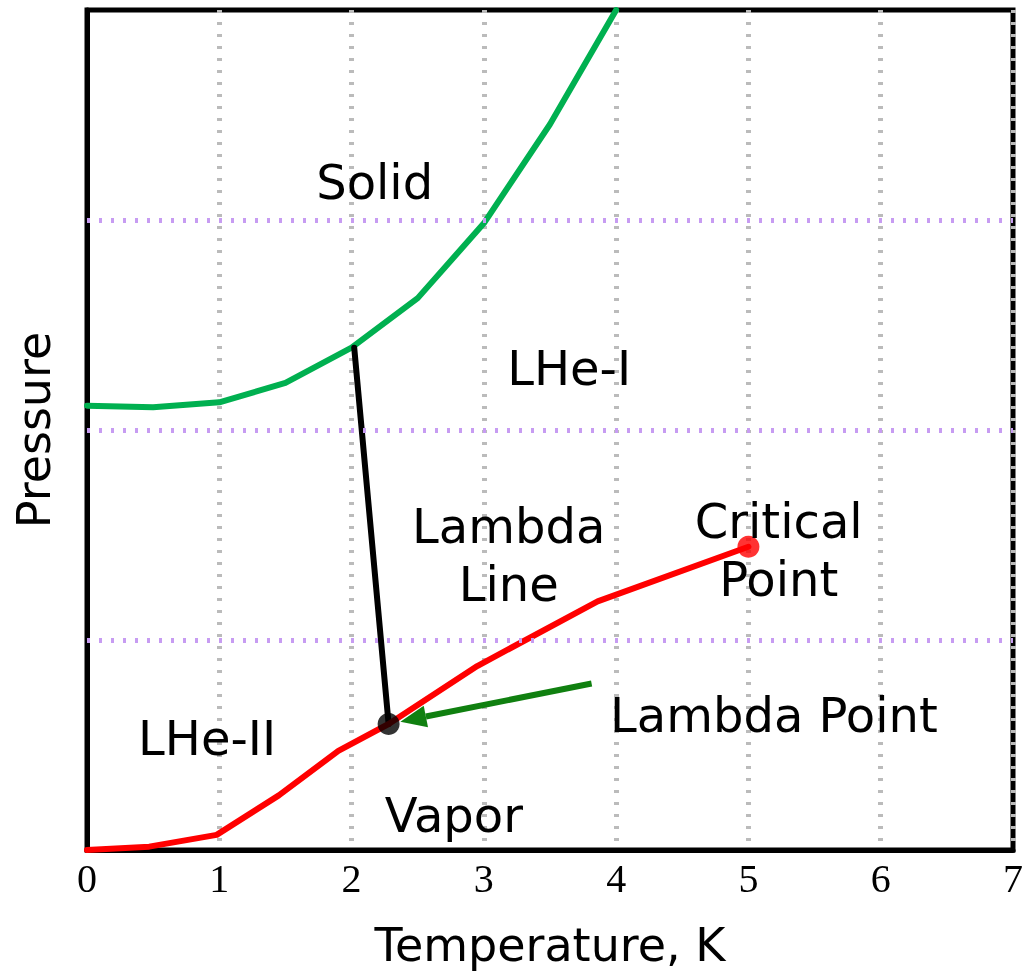  Describe the element at coordinates (778, 549) in the screenshot. I see `annotation: Critical Point` at that location.